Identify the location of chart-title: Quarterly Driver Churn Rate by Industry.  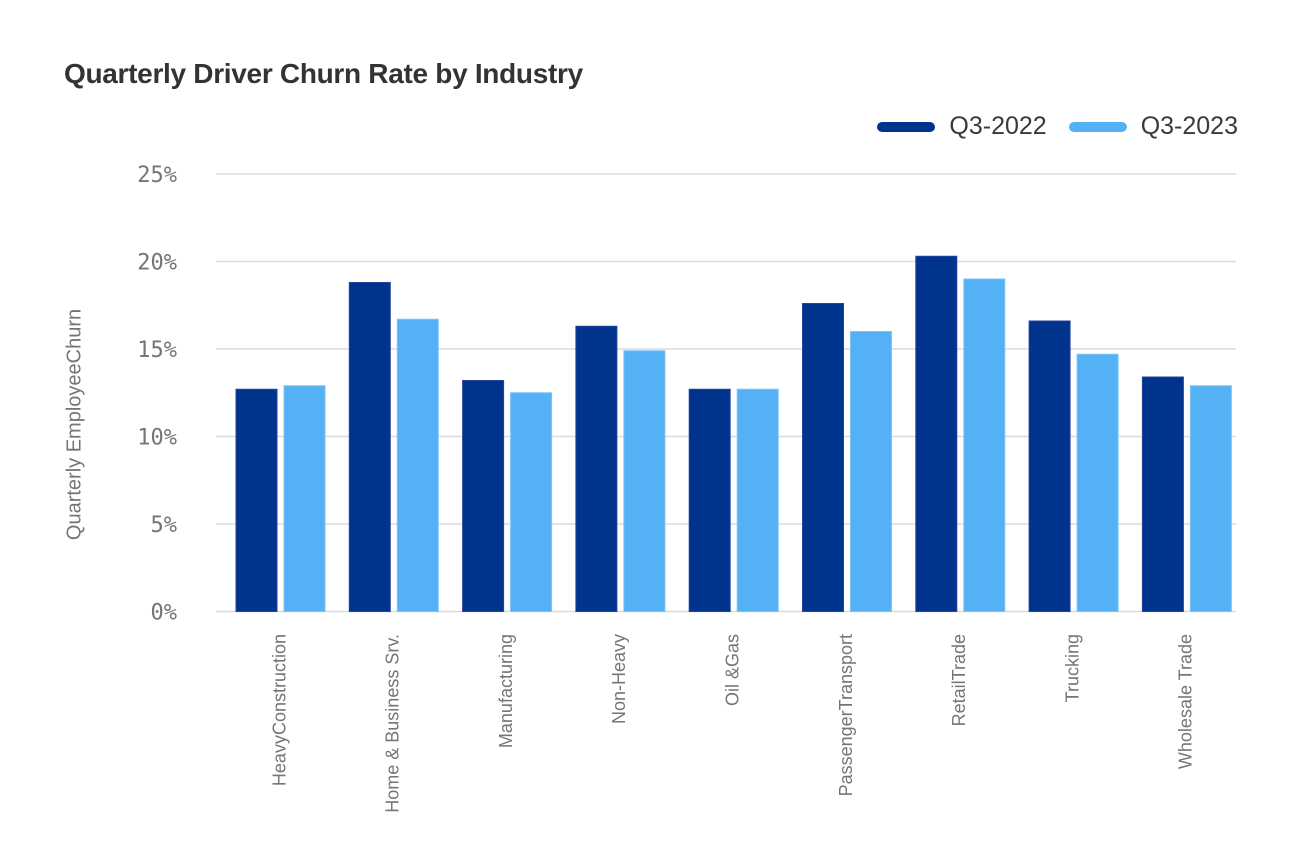
(323, 73).